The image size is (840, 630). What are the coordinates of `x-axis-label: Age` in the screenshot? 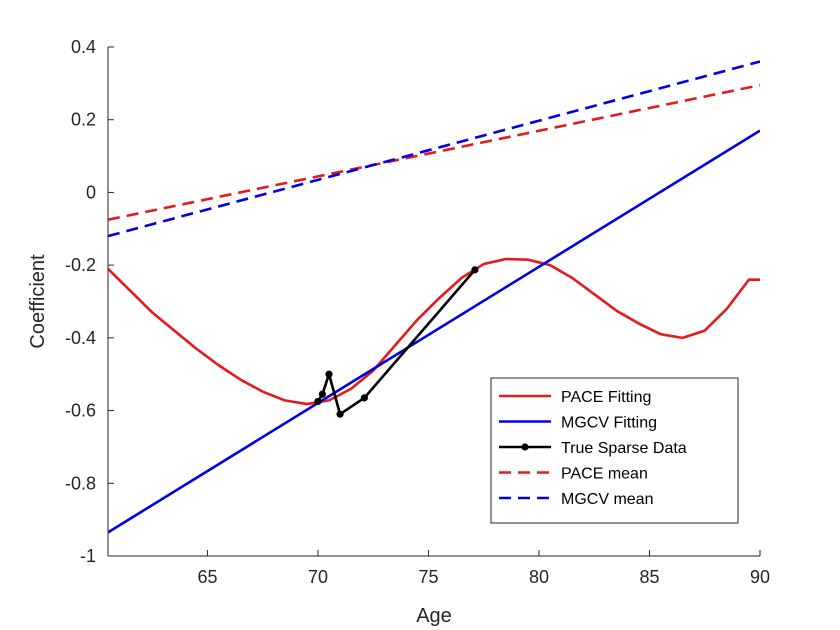 It's located at (434, 616).